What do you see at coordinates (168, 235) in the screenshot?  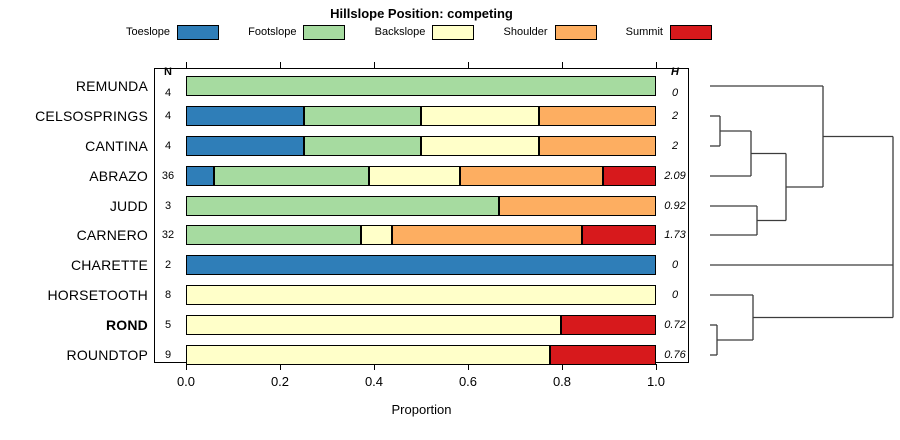 I see `n-value: 32` at bounding box center [168, 235].